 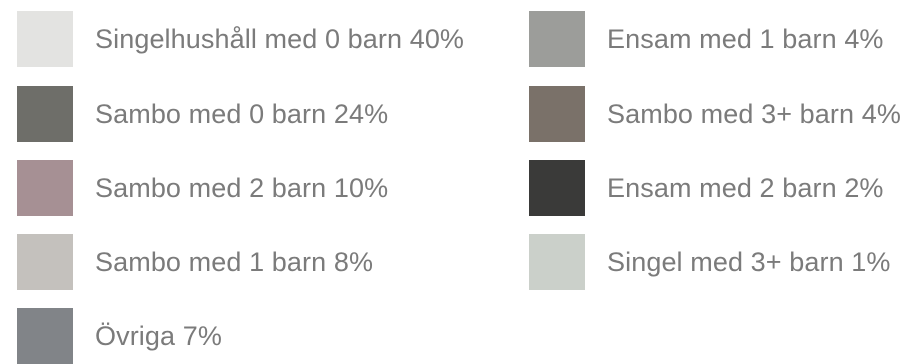 What do you see at coordinates (158, 335) in the screenshot?
I see `legend-label: Övriga 7%` at bounding box center [158, 335].